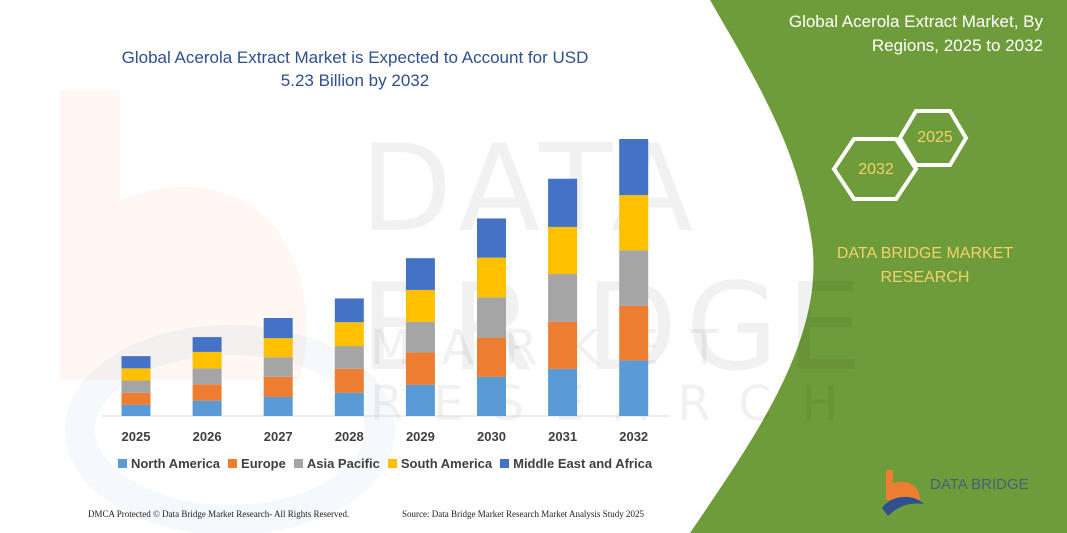 The image size is (1067, 533). Describe the element at coordinates (491, 436) in the screenshot. I see `x-tick-label: 2030` at that location.